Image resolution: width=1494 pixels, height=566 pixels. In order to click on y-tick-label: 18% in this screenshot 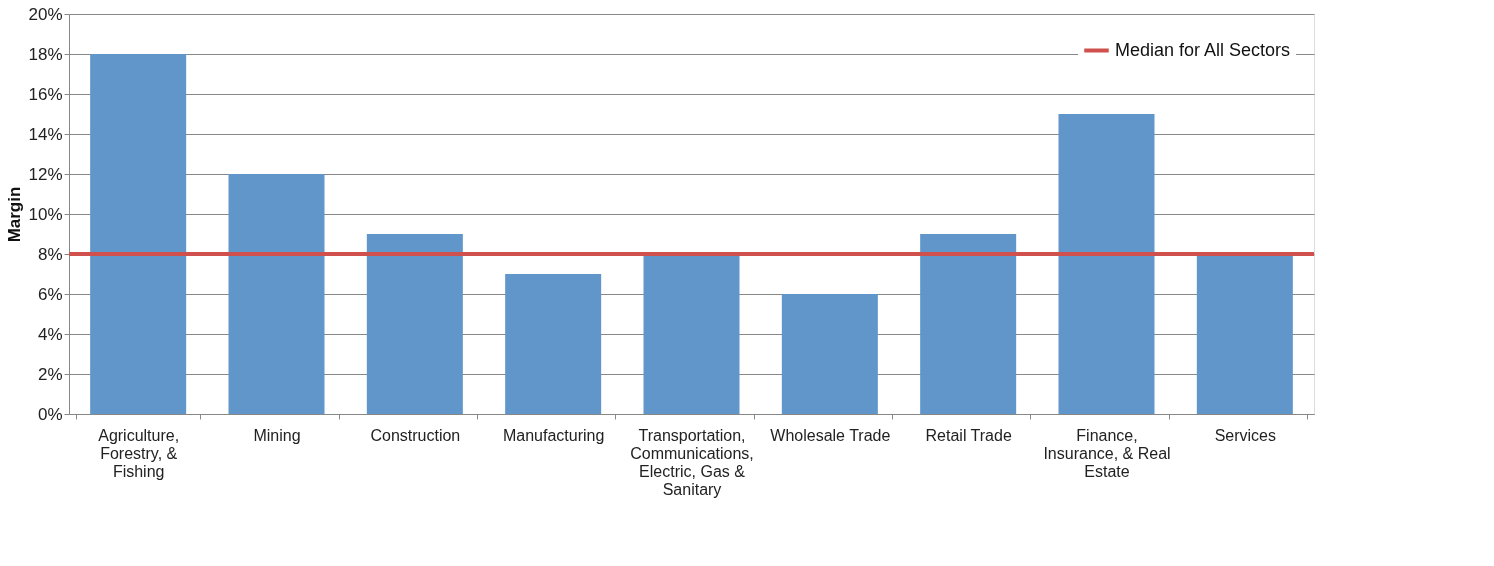, I will do `click(45, 54)`.